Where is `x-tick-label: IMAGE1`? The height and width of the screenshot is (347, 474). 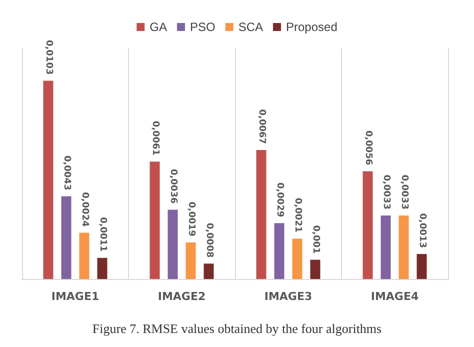
x-tick-label: IMAGE1 is located at coordinates (75, 296).